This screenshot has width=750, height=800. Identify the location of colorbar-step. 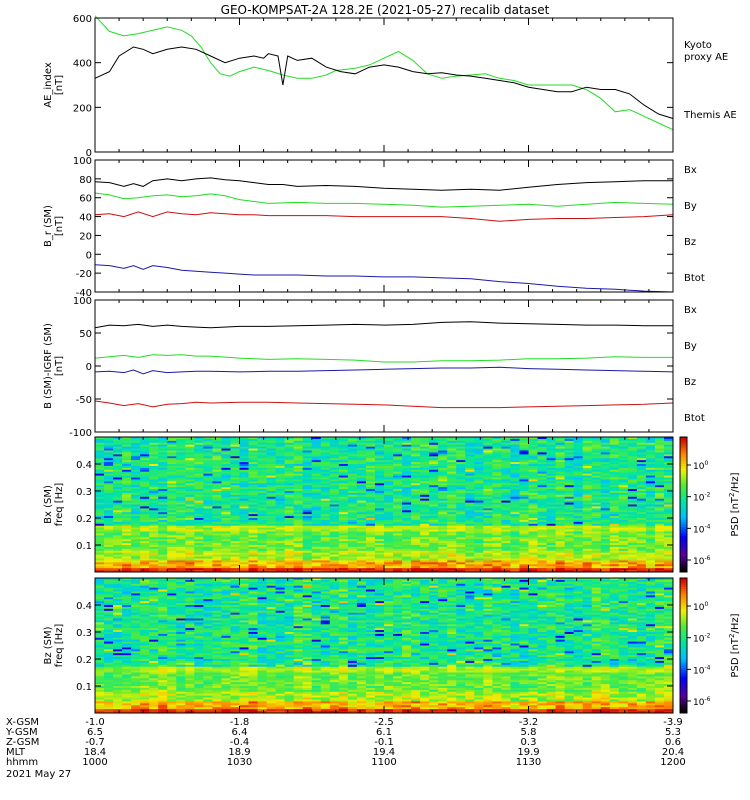
(683, 512).